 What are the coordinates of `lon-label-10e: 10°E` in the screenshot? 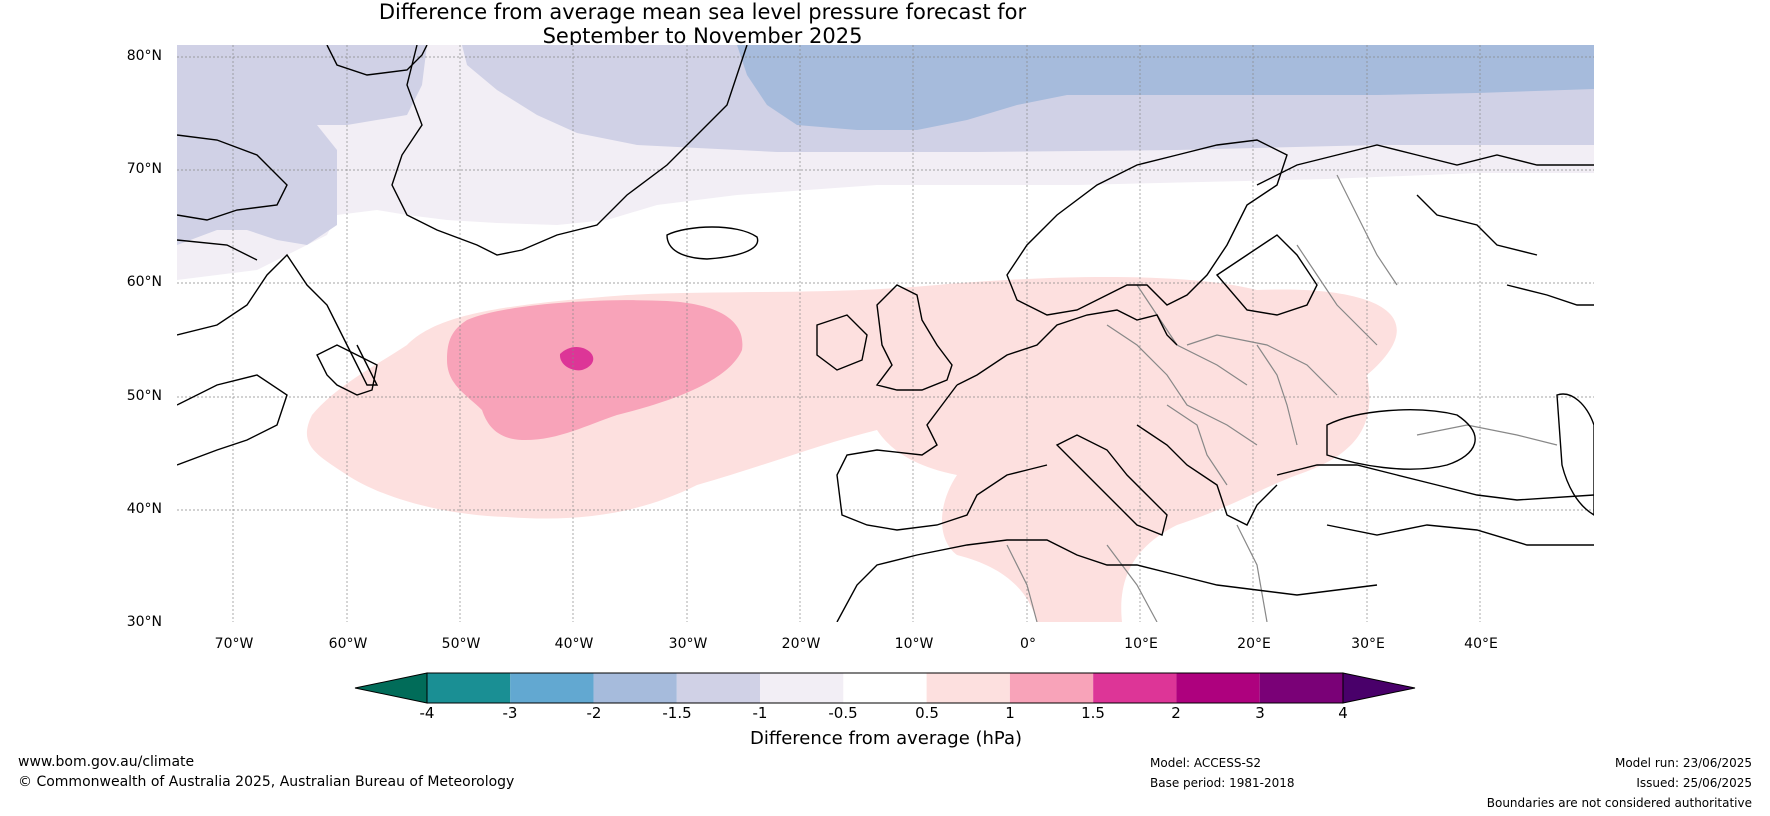 It's located at (1141, 644).